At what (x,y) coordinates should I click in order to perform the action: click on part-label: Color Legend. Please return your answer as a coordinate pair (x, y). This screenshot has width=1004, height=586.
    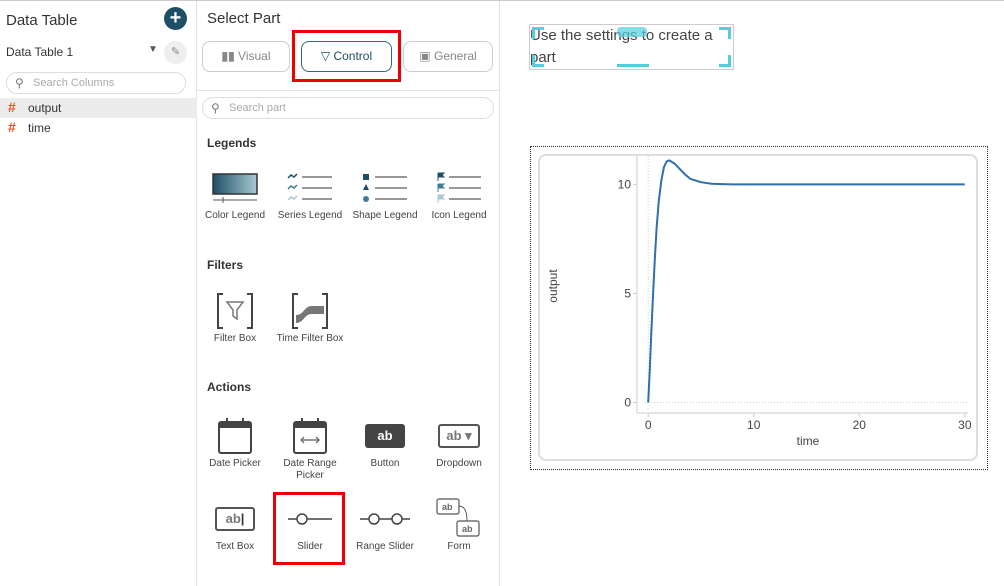
    Looking at the image, I should click on (235, 215).